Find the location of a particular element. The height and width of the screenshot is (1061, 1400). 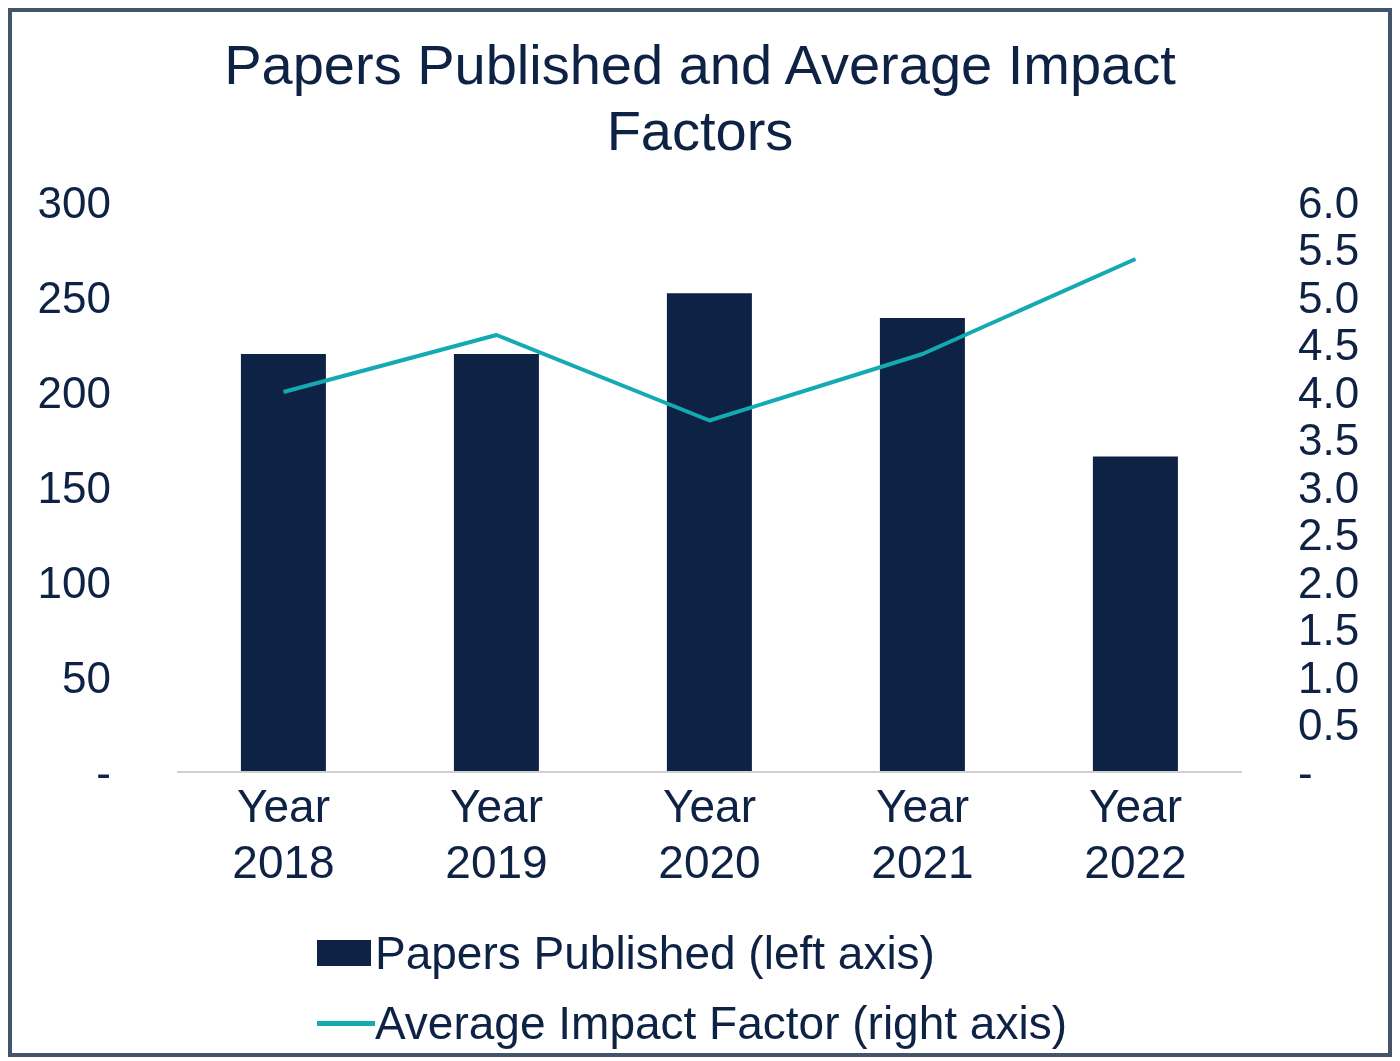

x-tick-label: Year 2021 is located at coordinates (922, 834).